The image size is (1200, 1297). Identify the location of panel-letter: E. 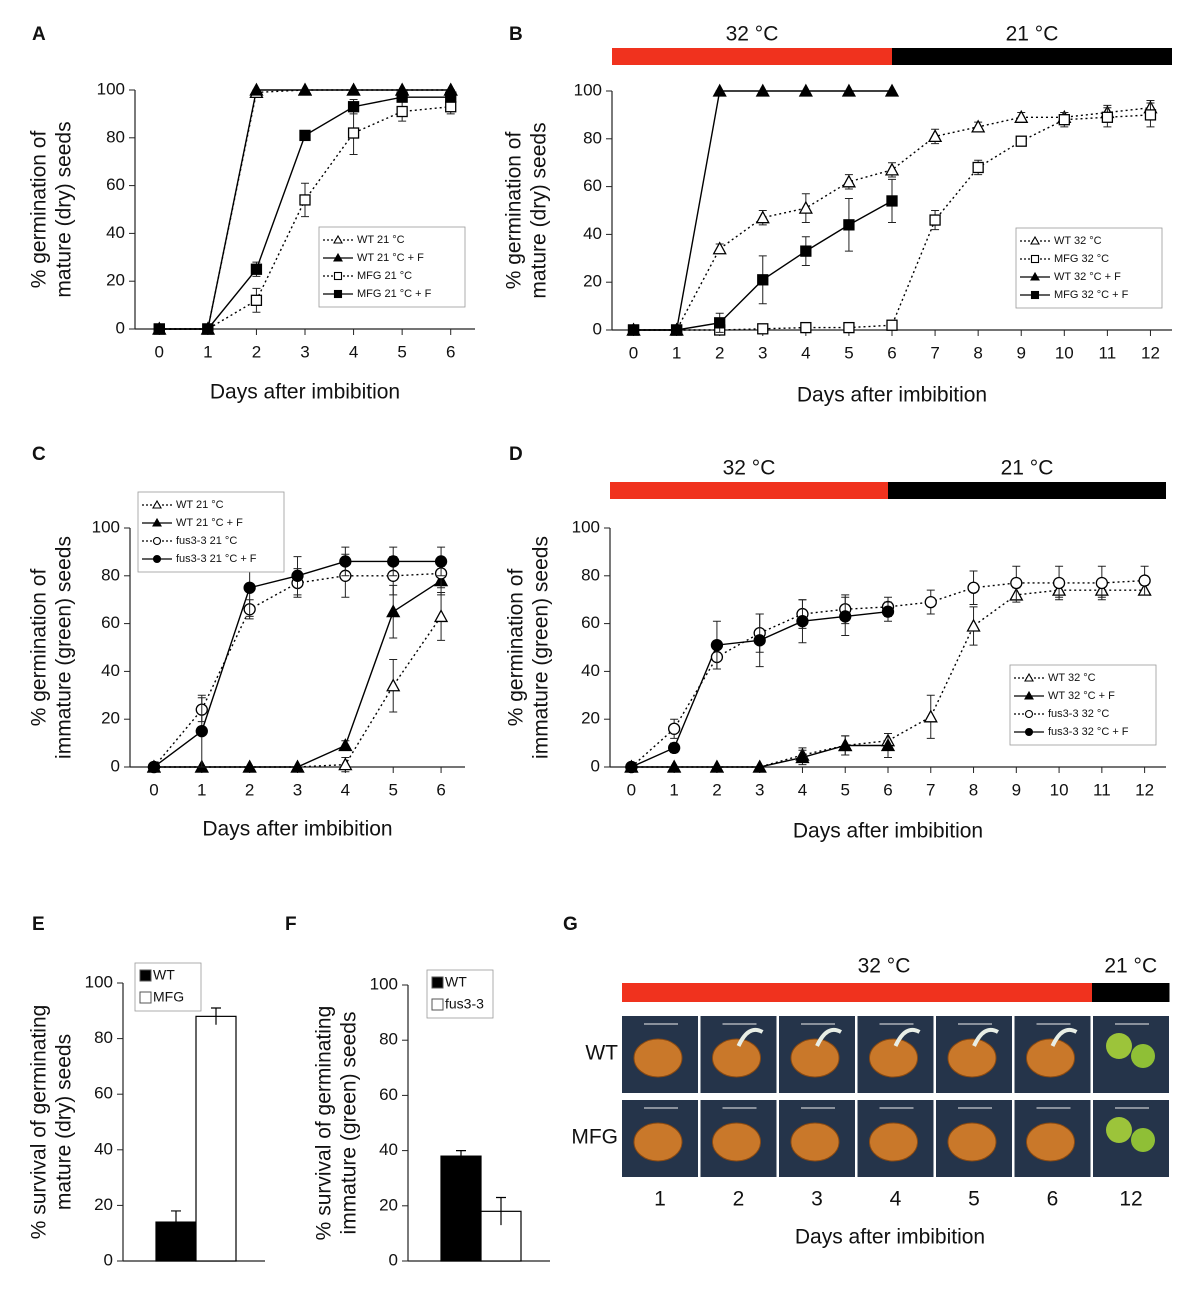
(38, 924).